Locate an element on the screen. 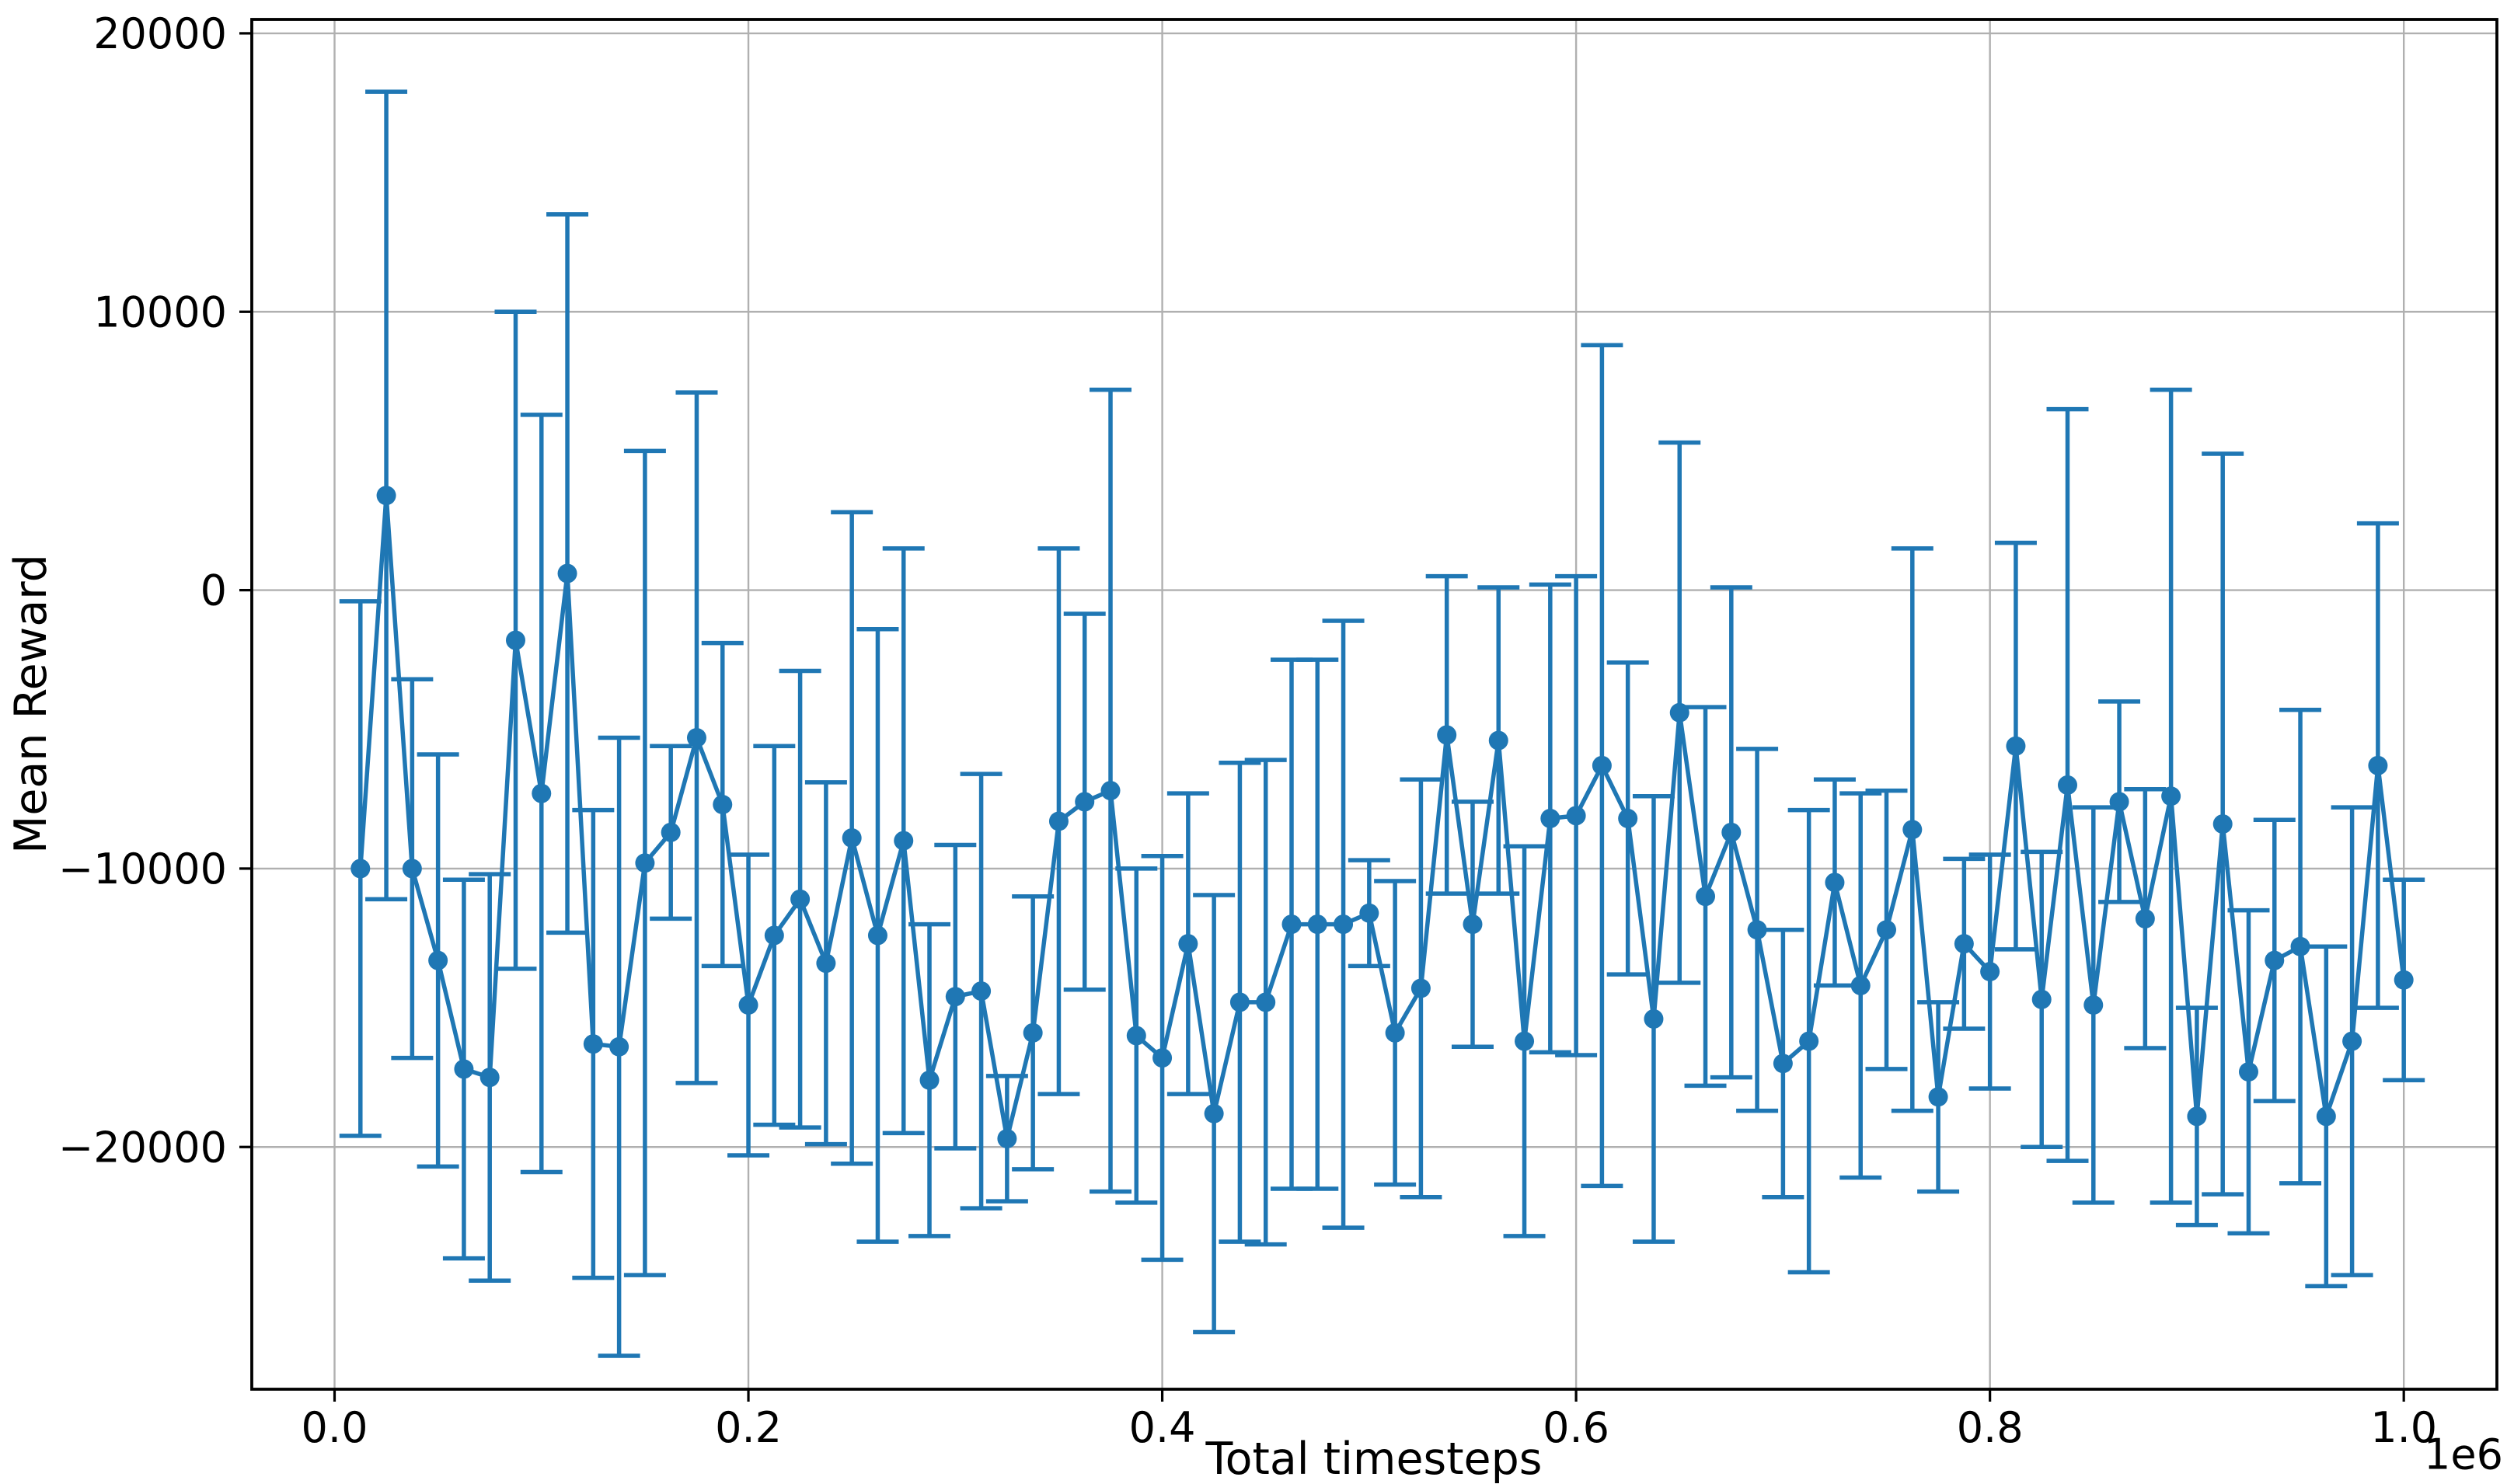  x-tick-label: 0.4 is located at coordinates (1162, 1427).